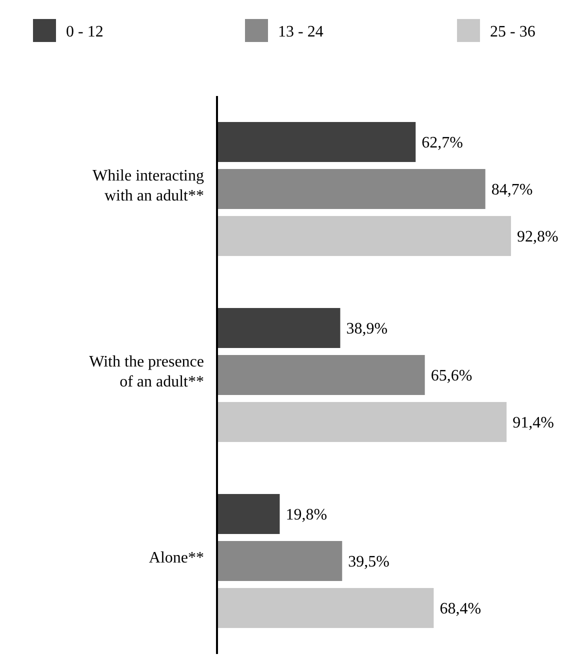  I want to click on legend-label: 13 - 24, so click(301, 32).